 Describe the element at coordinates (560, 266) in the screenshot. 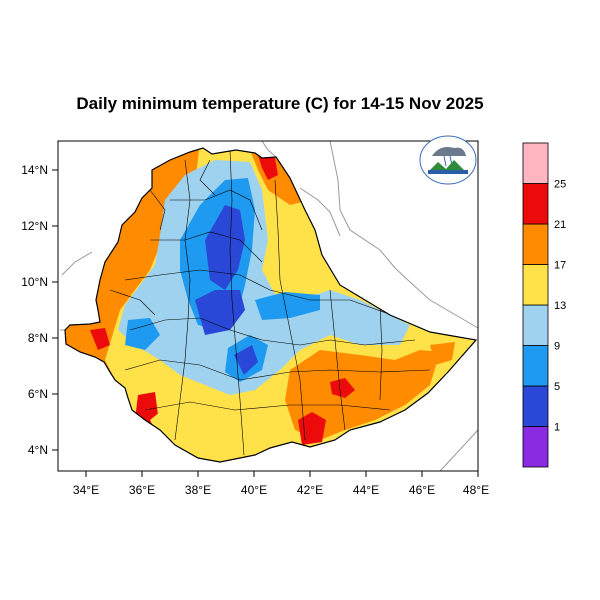

I see `colorbar-label: 17` at that location.